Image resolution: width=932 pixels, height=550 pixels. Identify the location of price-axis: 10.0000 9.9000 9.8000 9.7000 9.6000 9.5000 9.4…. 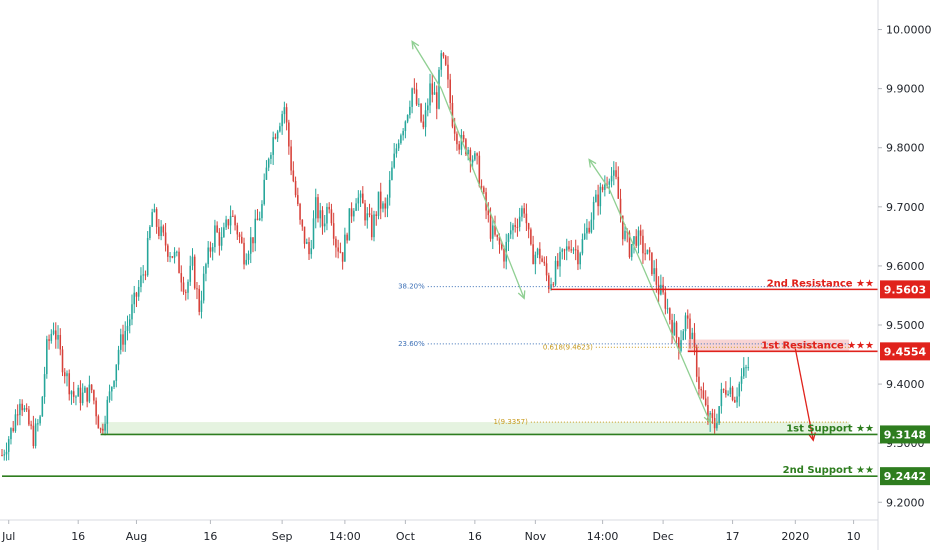
(904, 275).